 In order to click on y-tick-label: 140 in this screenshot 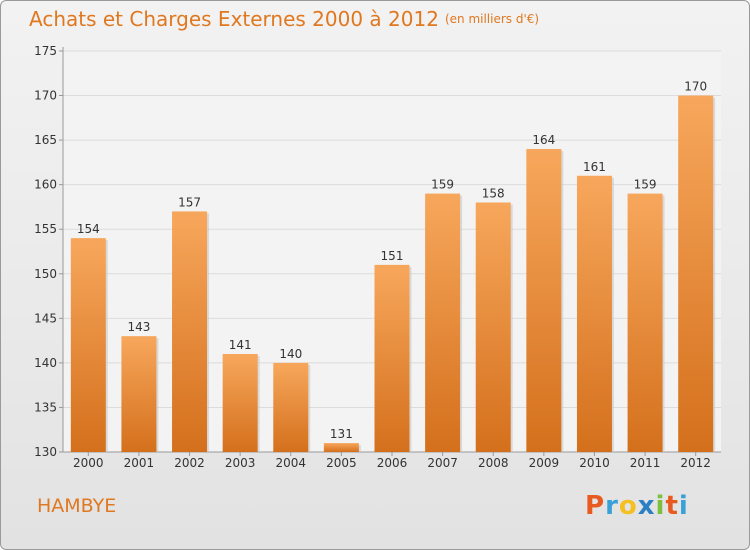, I will do `click(45, 363)`.